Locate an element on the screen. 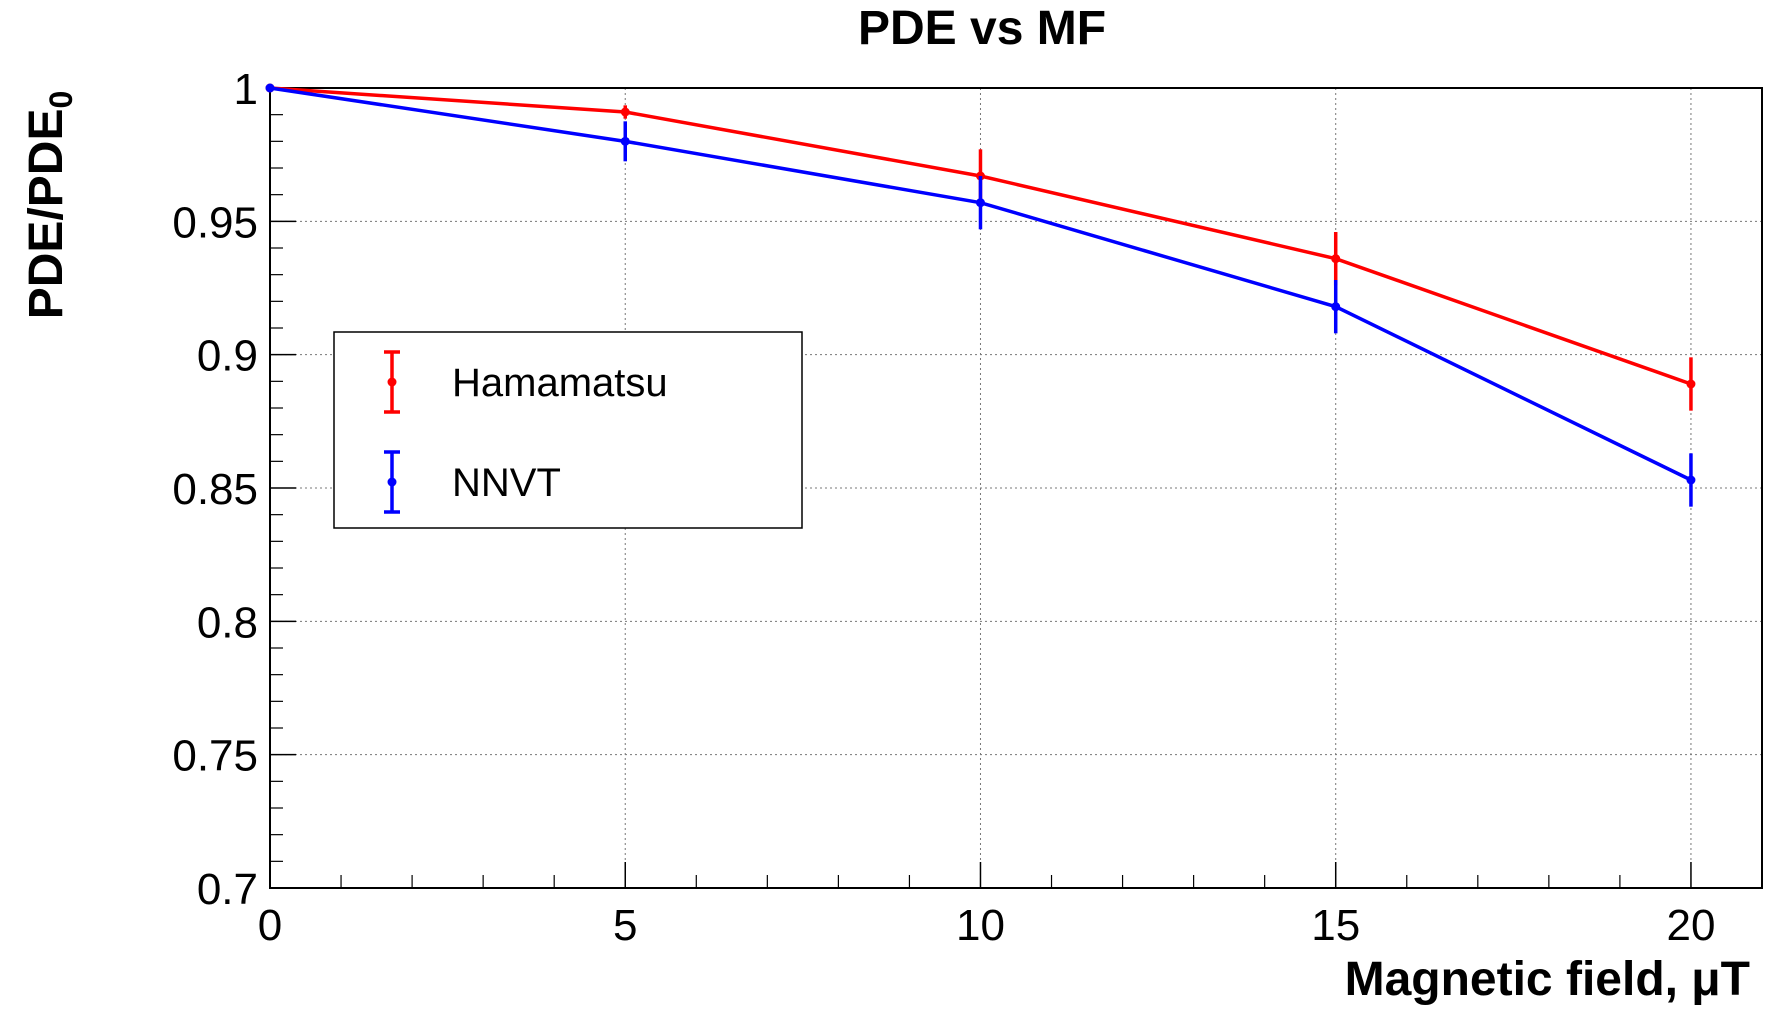  legend-box is located at coordinates (568, 430).